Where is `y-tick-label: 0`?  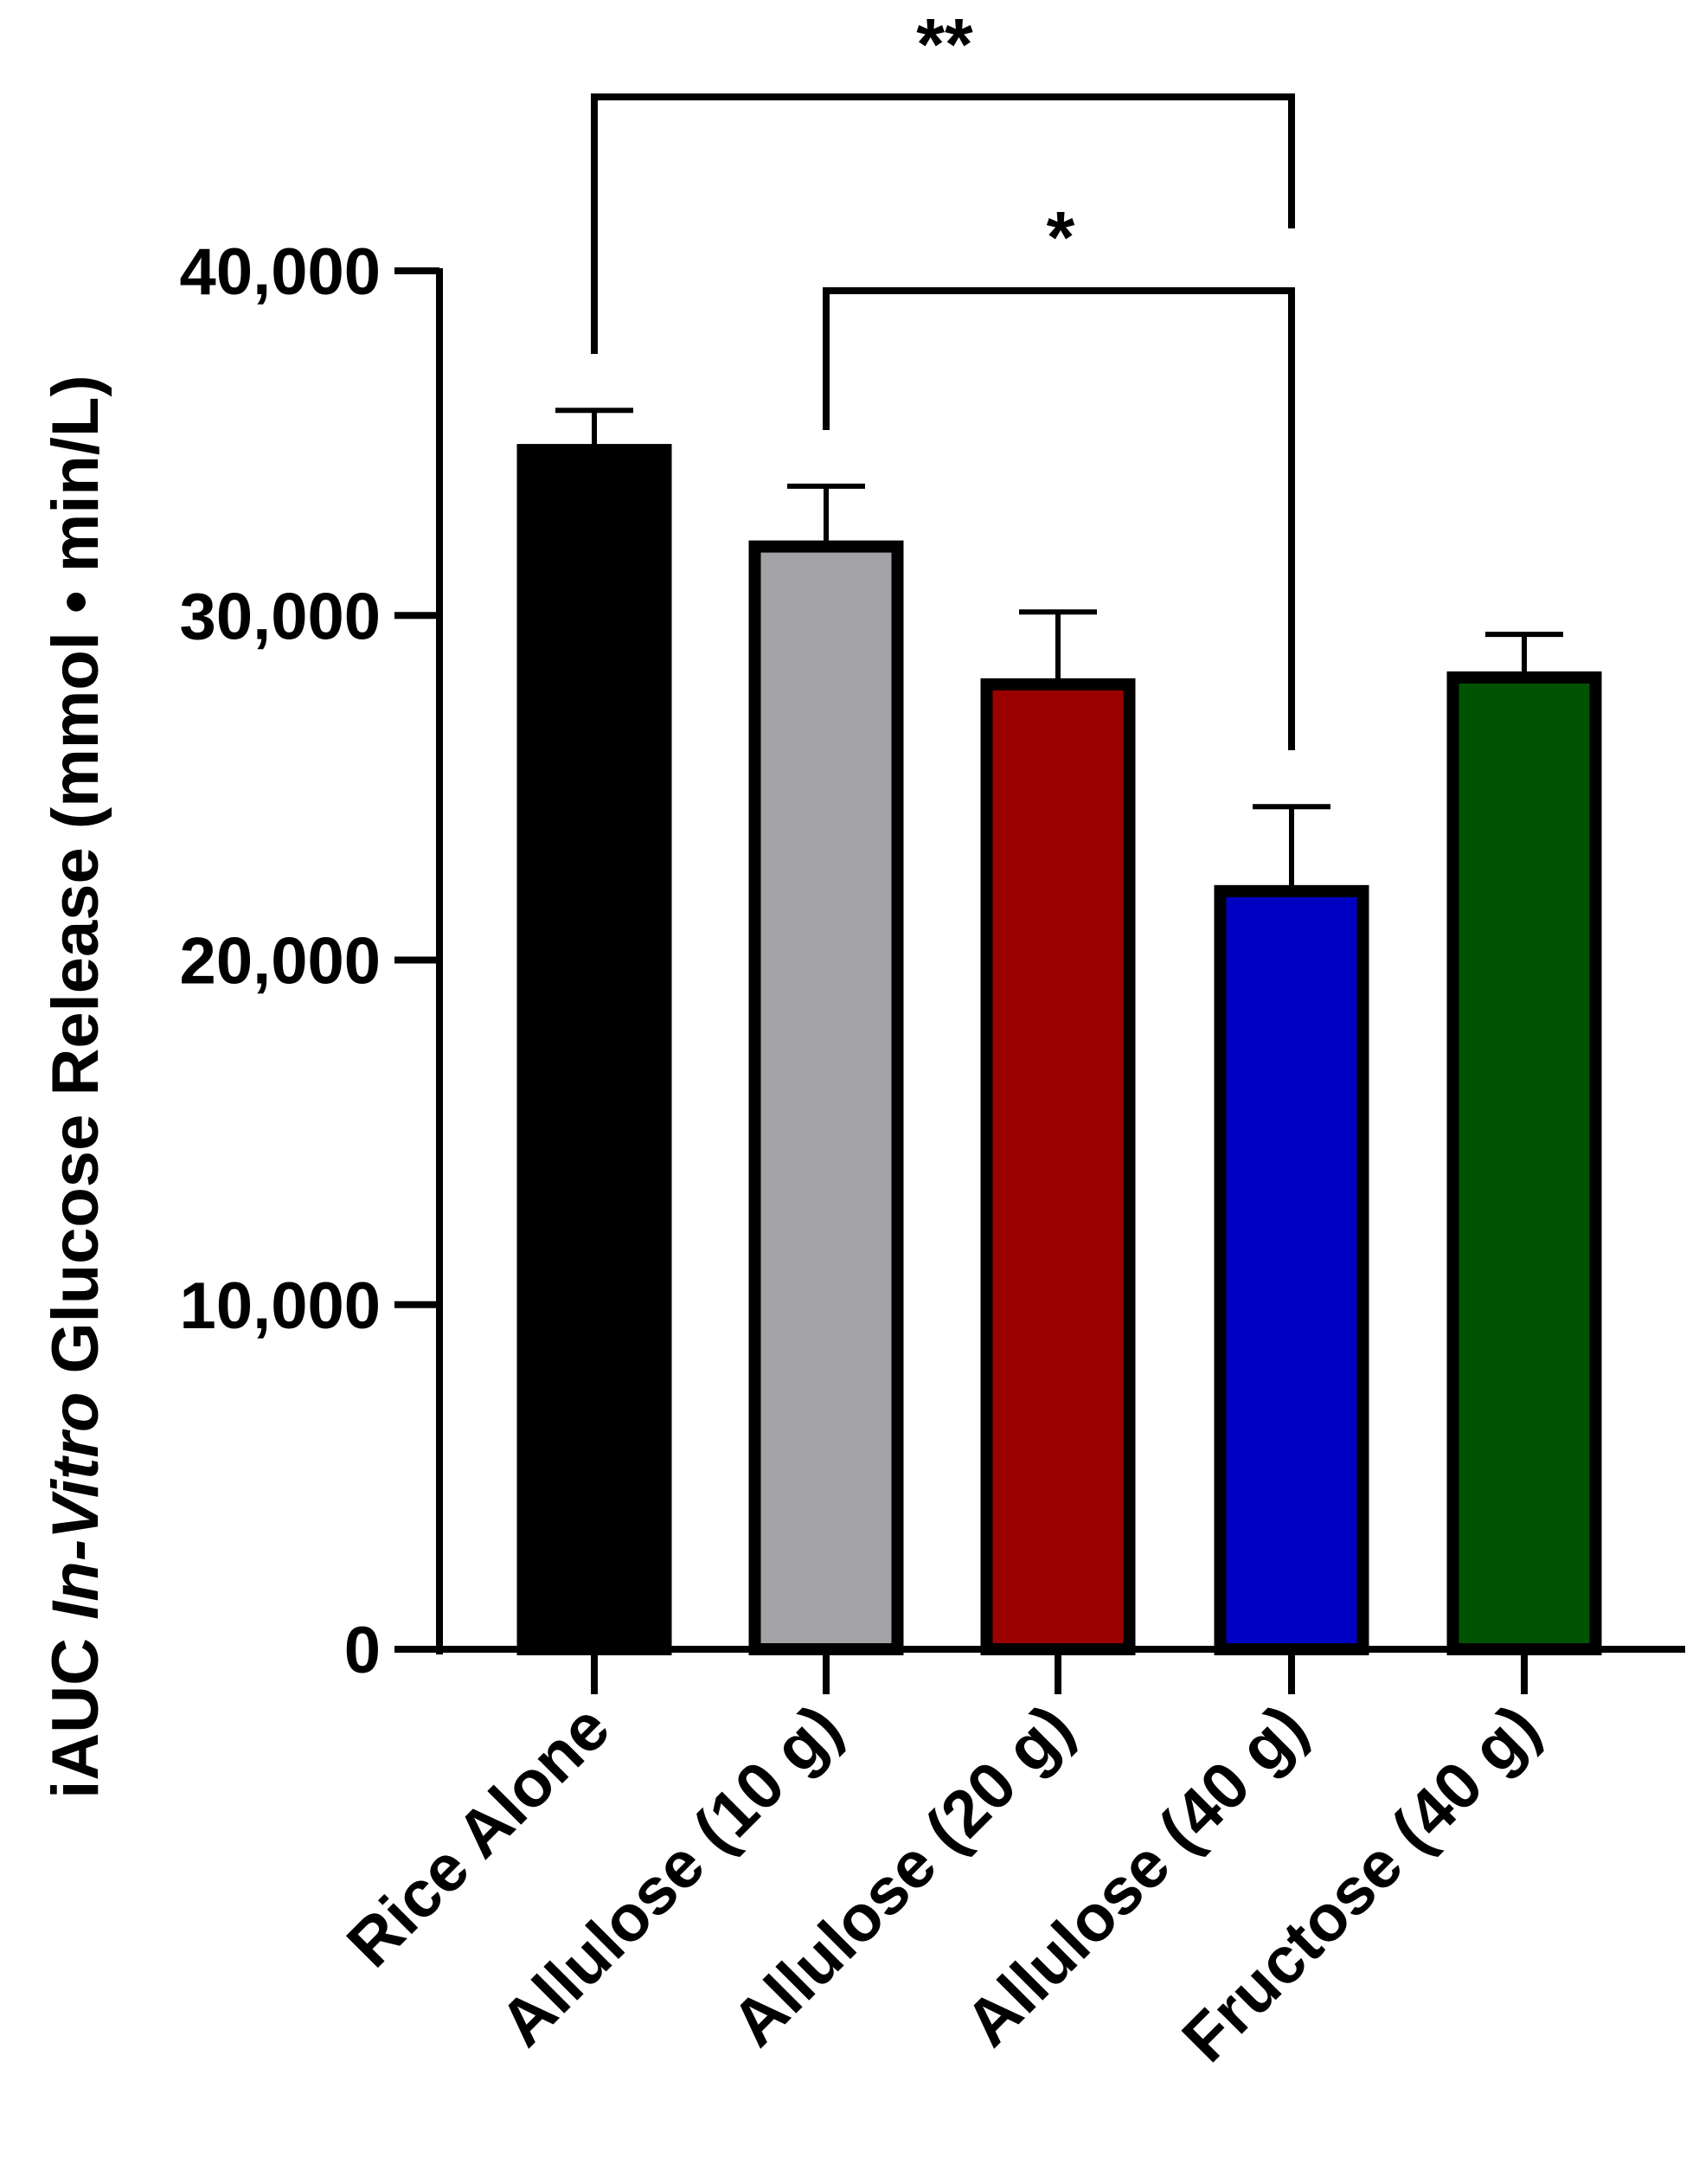
y-tick-label: 0 is located at coordinates (362, 1650).